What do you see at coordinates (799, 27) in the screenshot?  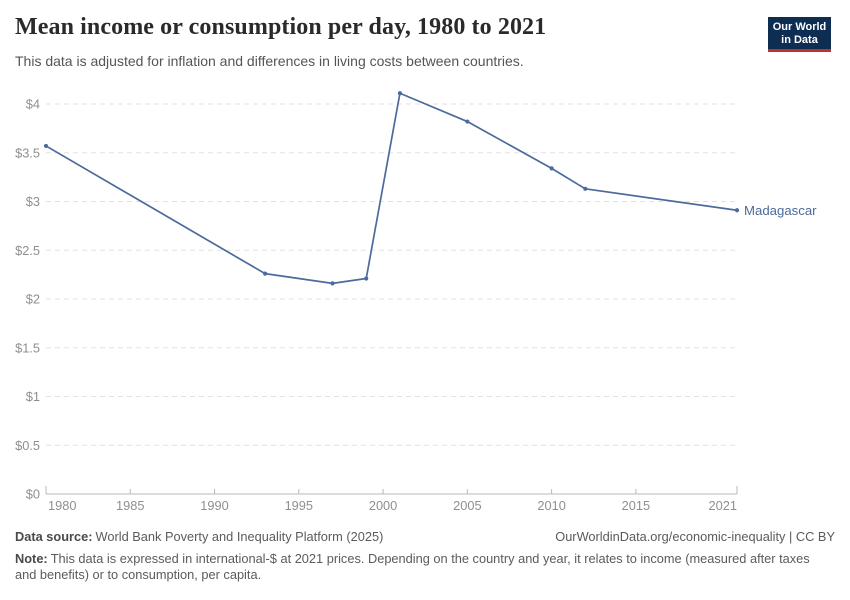 I see `logo-line1: Our World` at bounding box center [799, 27].